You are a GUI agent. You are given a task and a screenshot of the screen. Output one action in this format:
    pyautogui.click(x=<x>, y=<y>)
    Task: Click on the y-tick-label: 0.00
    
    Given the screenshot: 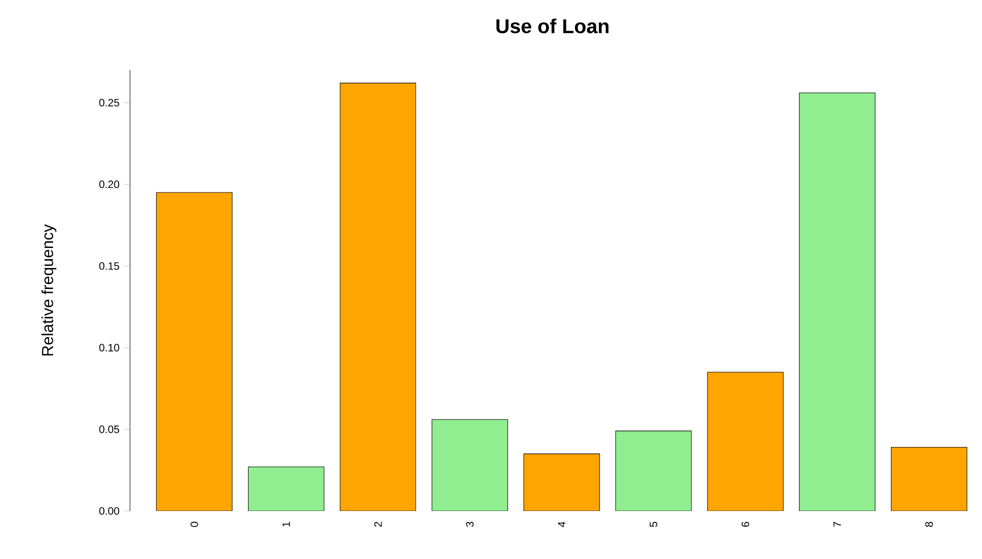 What is the action you would take?
    pyautogui.click(x=109, y=511)
    